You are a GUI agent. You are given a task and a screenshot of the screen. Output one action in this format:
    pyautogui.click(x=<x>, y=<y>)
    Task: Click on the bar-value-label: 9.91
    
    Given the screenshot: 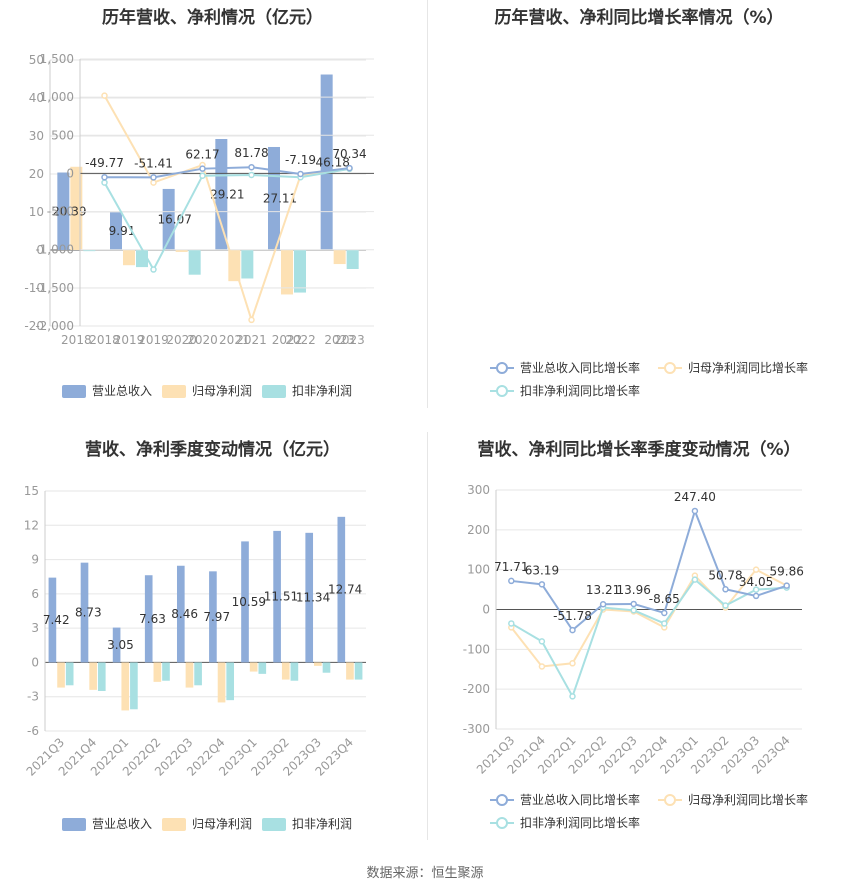 What is the action you would take?
    pyautogui.click(x=122, y=231)
    